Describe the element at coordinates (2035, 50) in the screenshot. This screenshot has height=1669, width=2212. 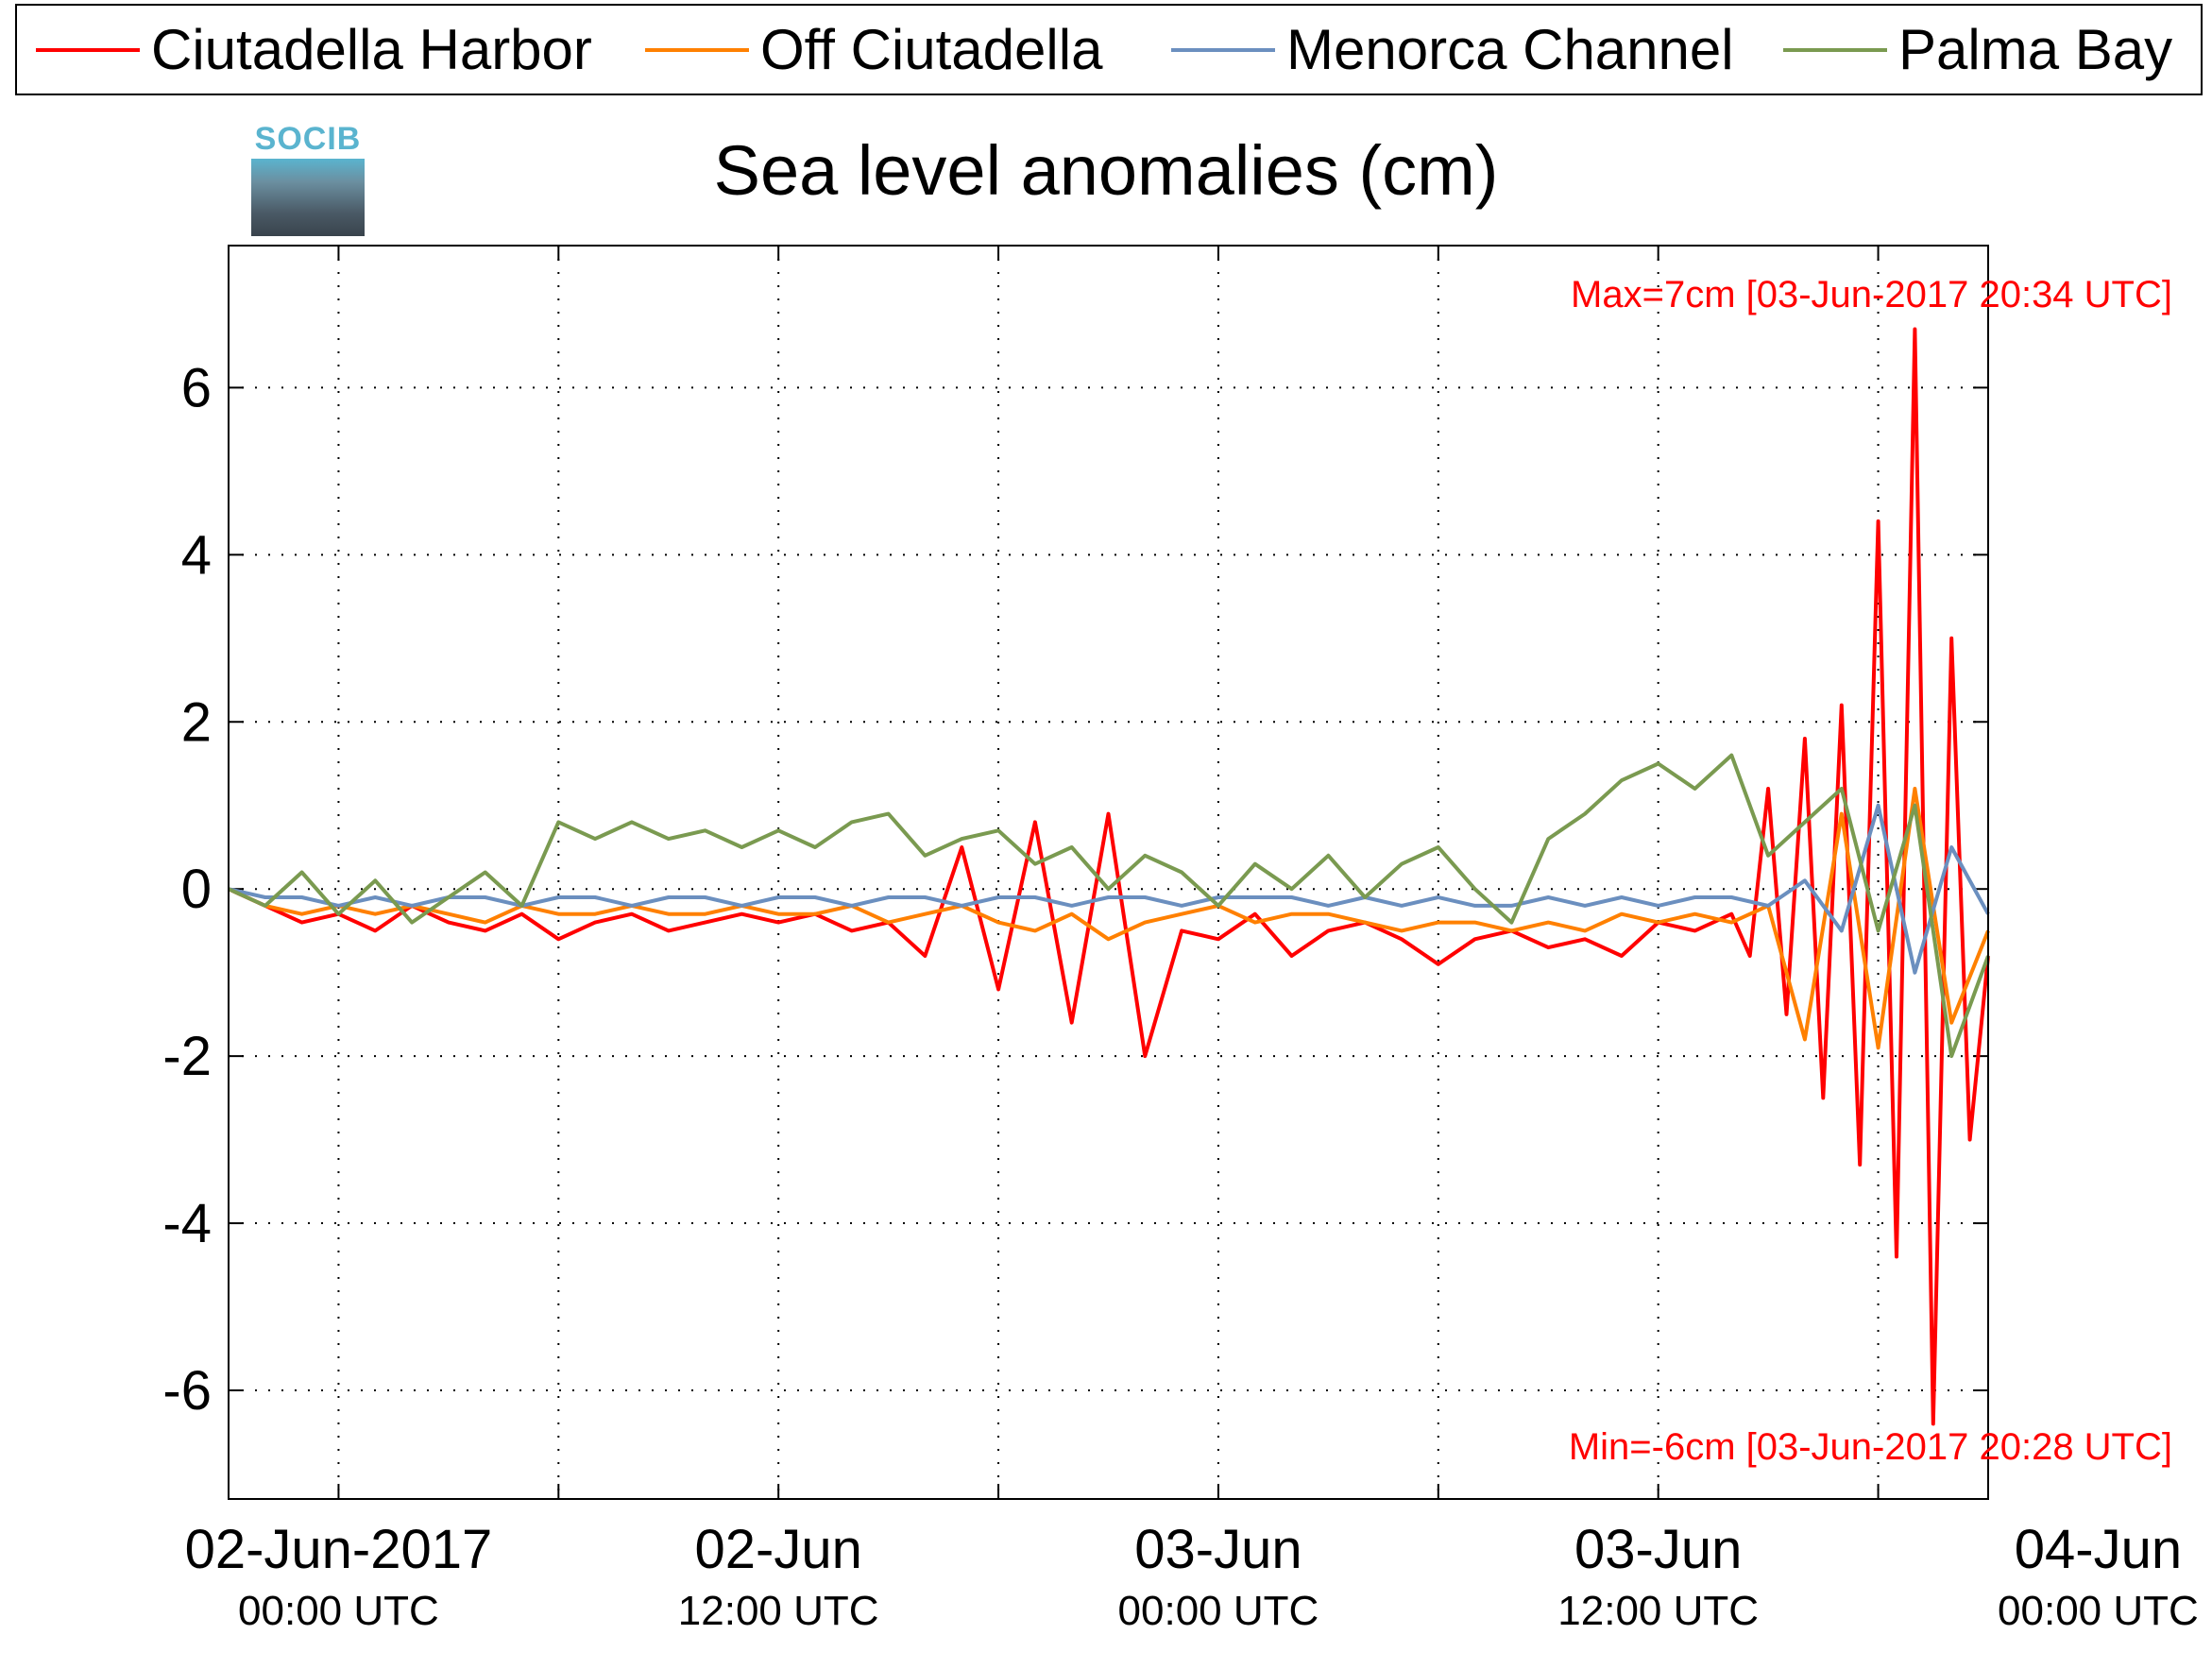
I see `legend-label-palma-bay: Palma Bay` at that location.